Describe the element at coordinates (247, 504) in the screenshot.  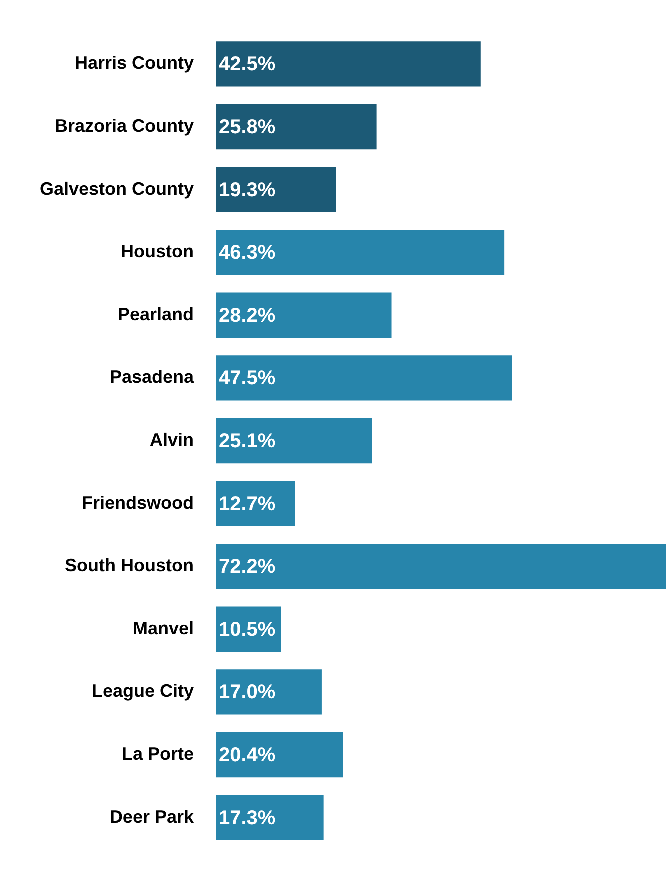
I see `data-label: 12.7%` at that location.